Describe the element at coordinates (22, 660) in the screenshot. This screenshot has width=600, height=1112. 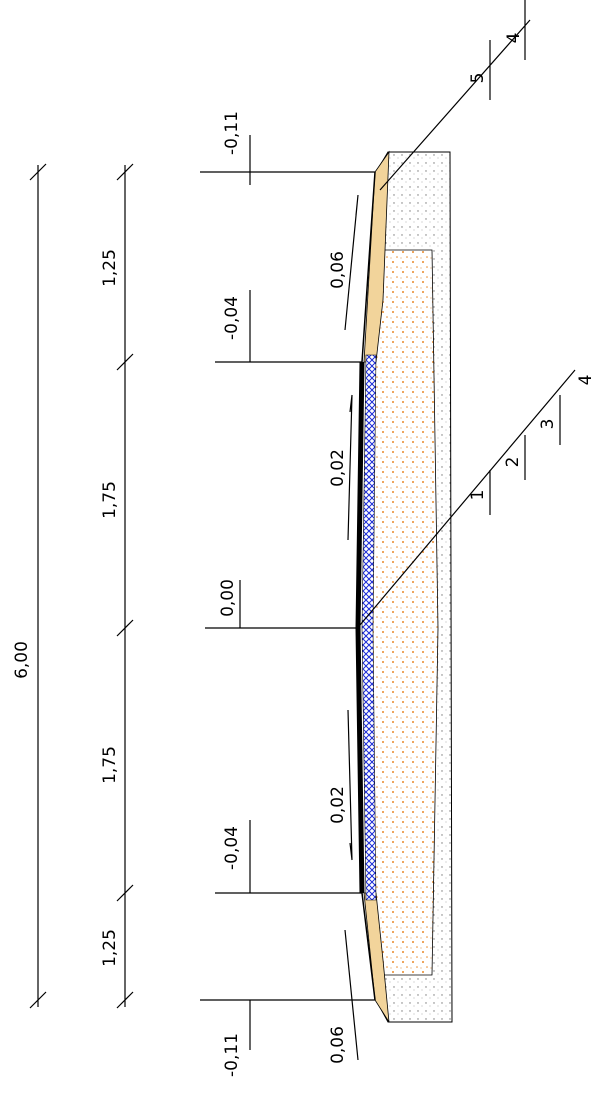
I see `total-dimension: 6,00` at that location.